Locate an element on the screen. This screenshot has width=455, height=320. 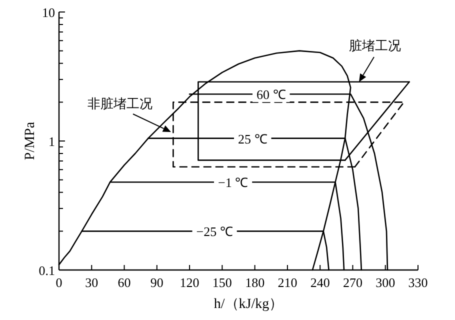
y-tick-label: 0.1 is located at coordinates (46, 270).